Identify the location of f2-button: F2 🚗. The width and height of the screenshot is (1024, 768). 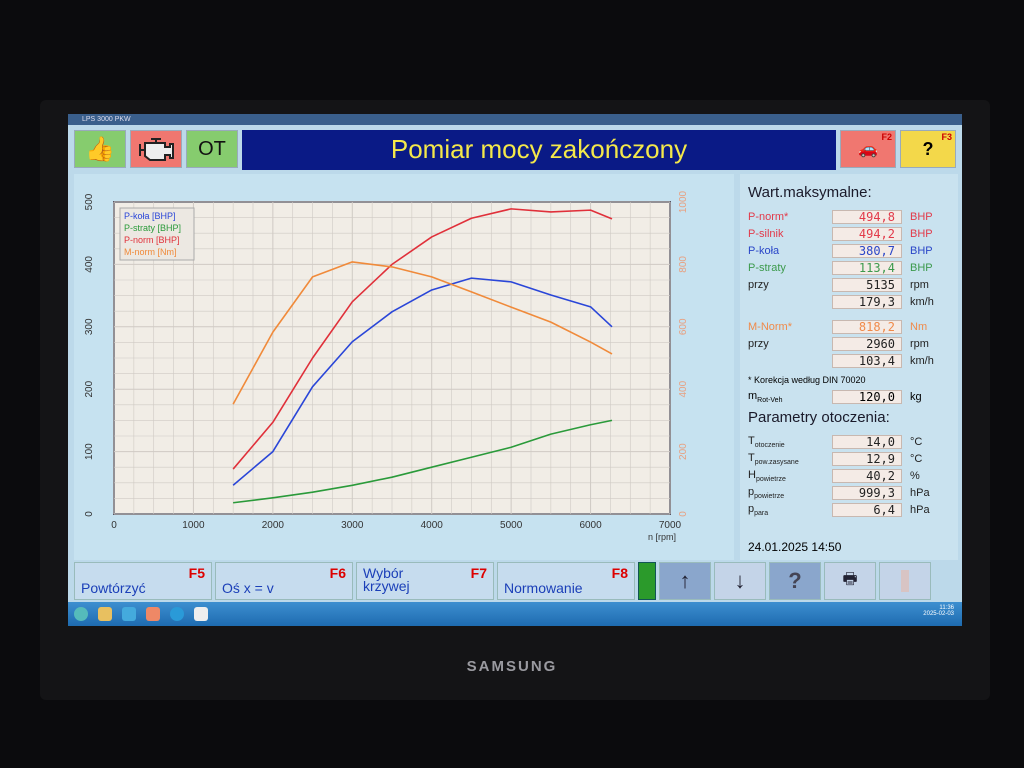
(868, 149).